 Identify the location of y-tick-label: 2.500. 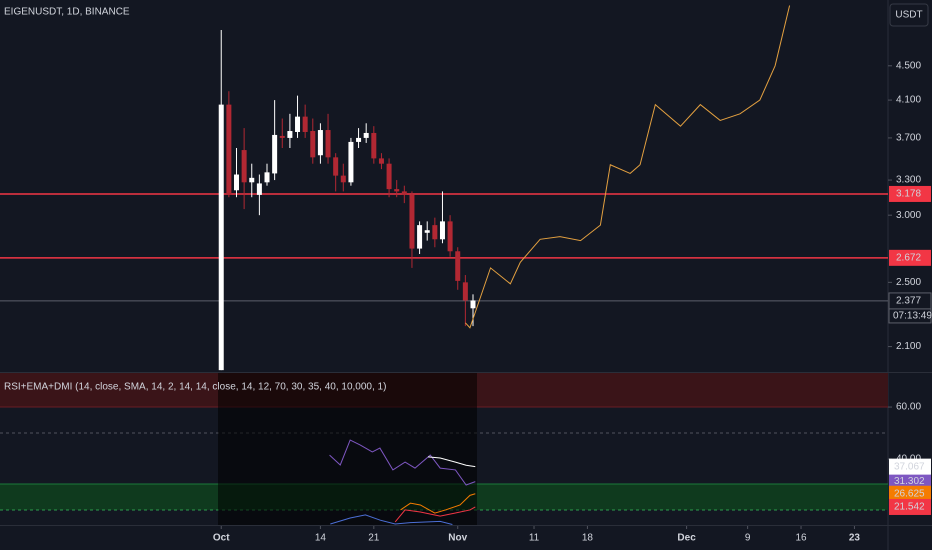
(908, 282).